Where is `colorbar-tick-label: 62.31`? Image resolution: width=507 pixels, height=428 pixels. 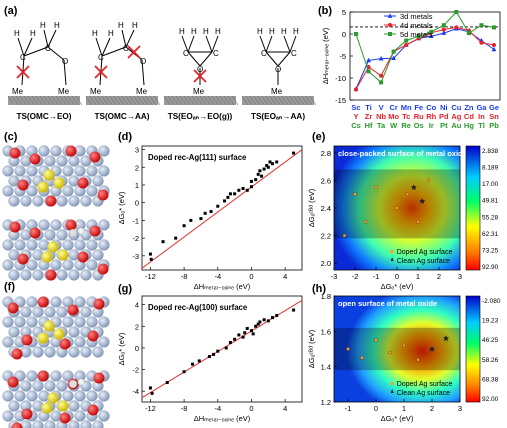
colorbar-tick-label: 62.31 is located at coordinates (490, 234).